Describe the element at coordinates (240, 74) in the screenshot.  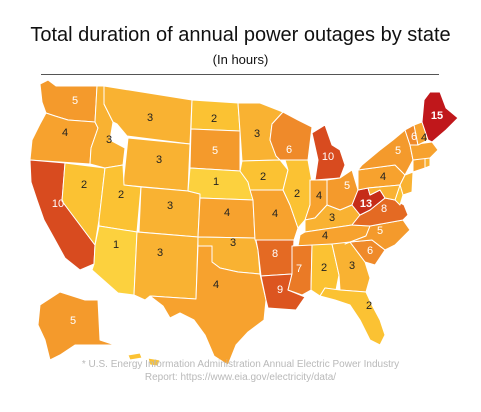
I see `title-divider` at that location.